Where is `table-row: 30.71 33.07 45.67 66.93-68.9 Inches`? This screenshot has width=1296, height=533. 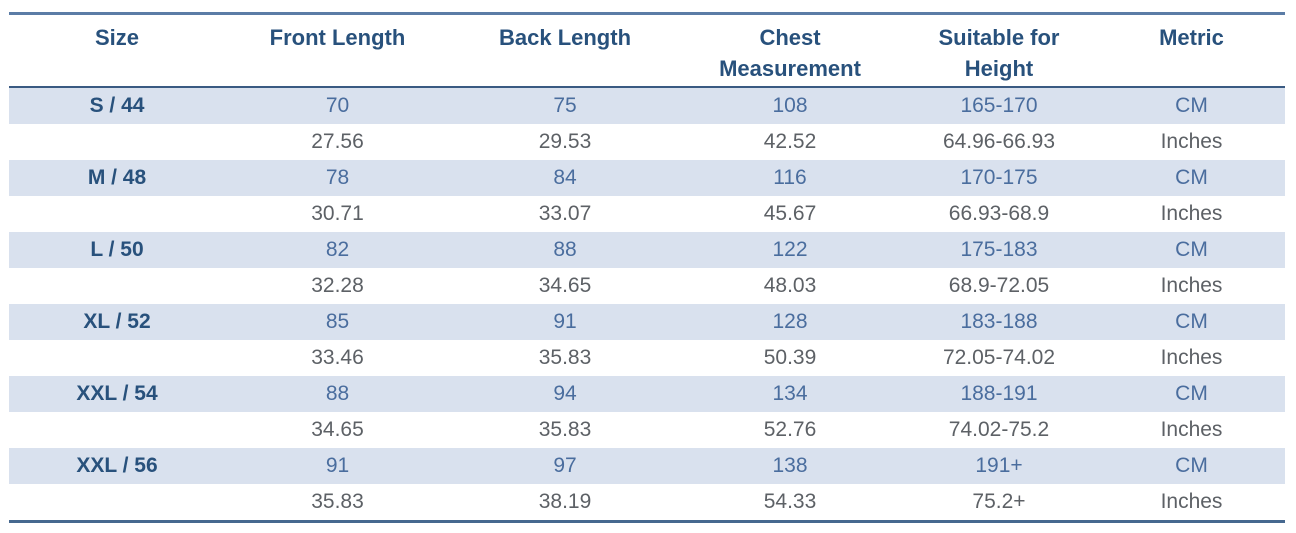 table-row: 30.71 33.07 45.67 66.93-68.9 Inches is located at coordinates (647, 213).